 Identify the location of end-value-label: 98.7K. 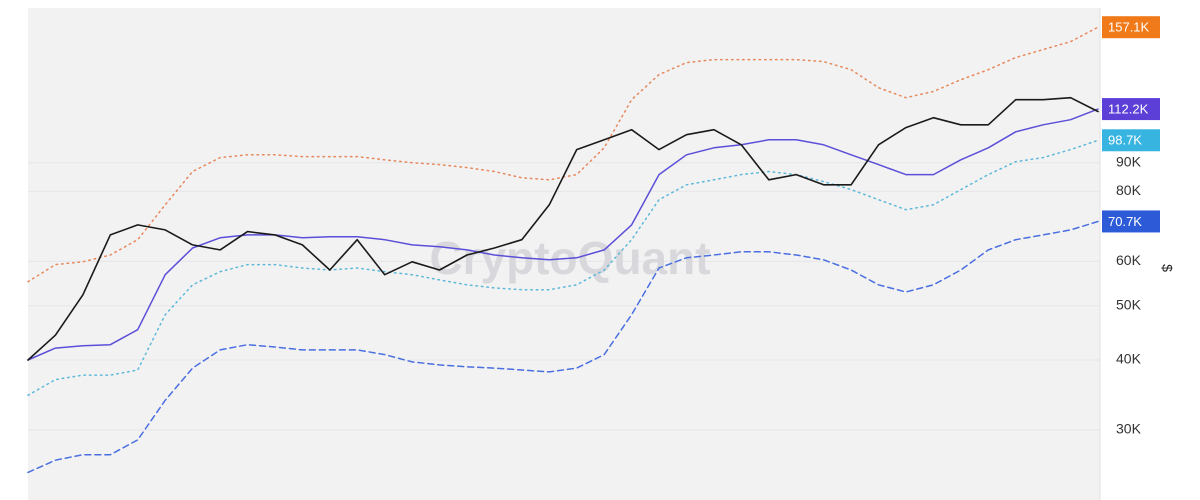
(1125, 140).